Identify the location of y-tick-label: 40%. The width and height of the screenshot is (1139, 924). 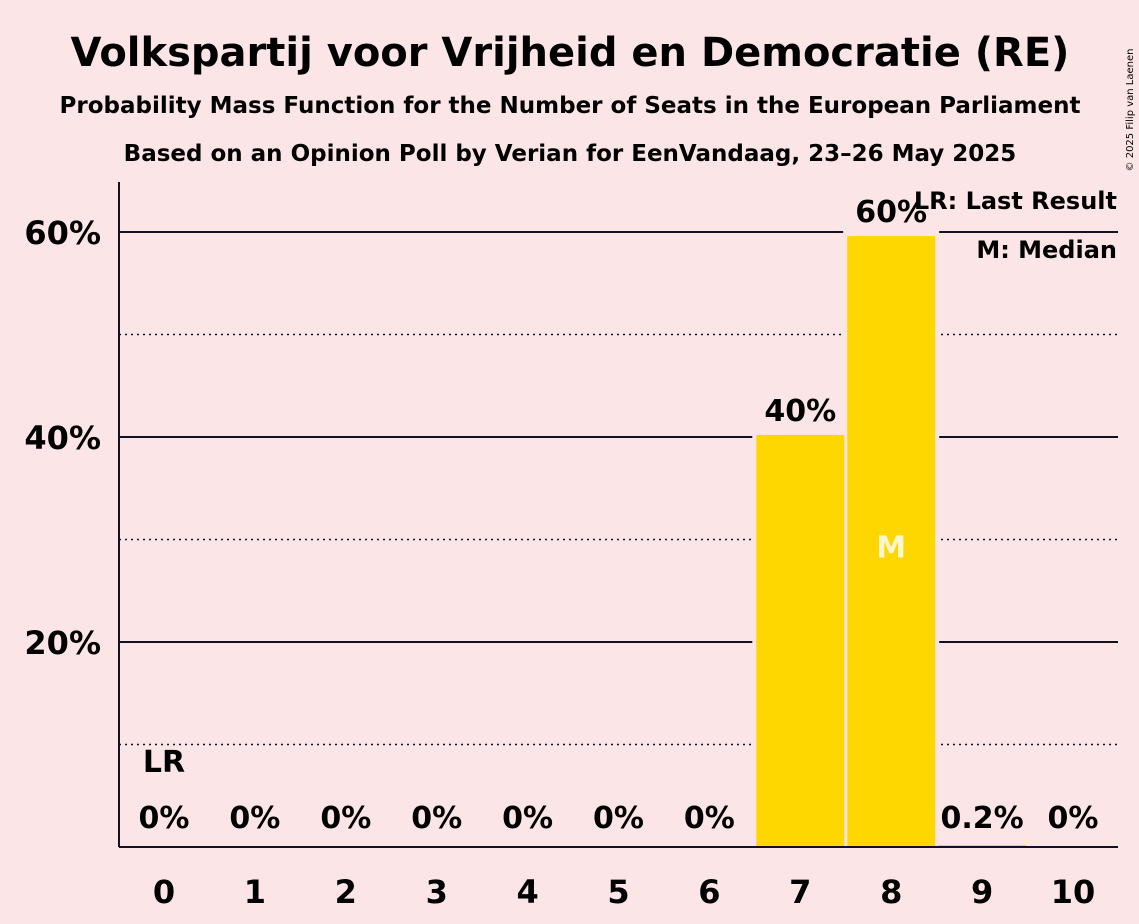
(62, 438).